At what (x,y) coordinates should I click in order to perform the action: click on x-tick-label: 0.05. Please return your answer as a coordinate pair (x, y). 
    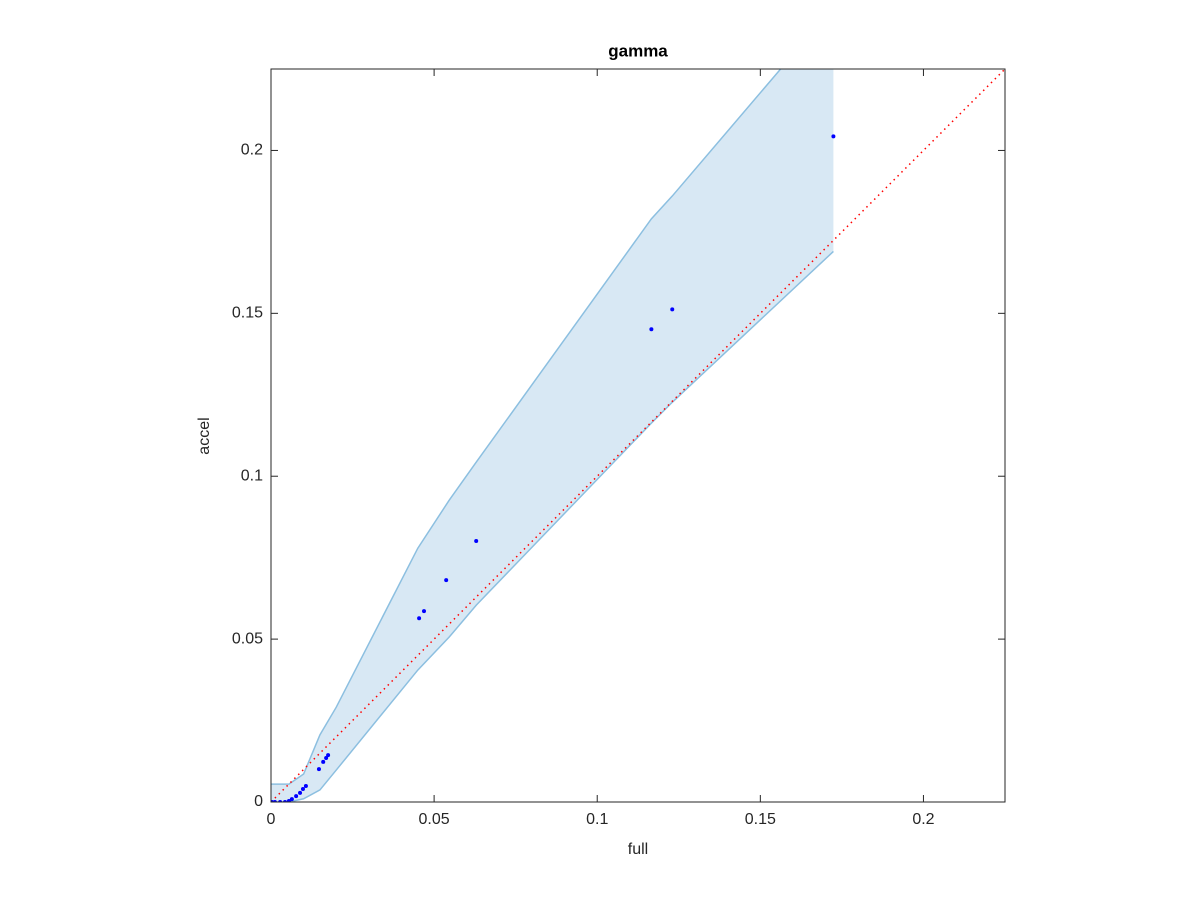
    Looking at the image, I should click on (434, 819).